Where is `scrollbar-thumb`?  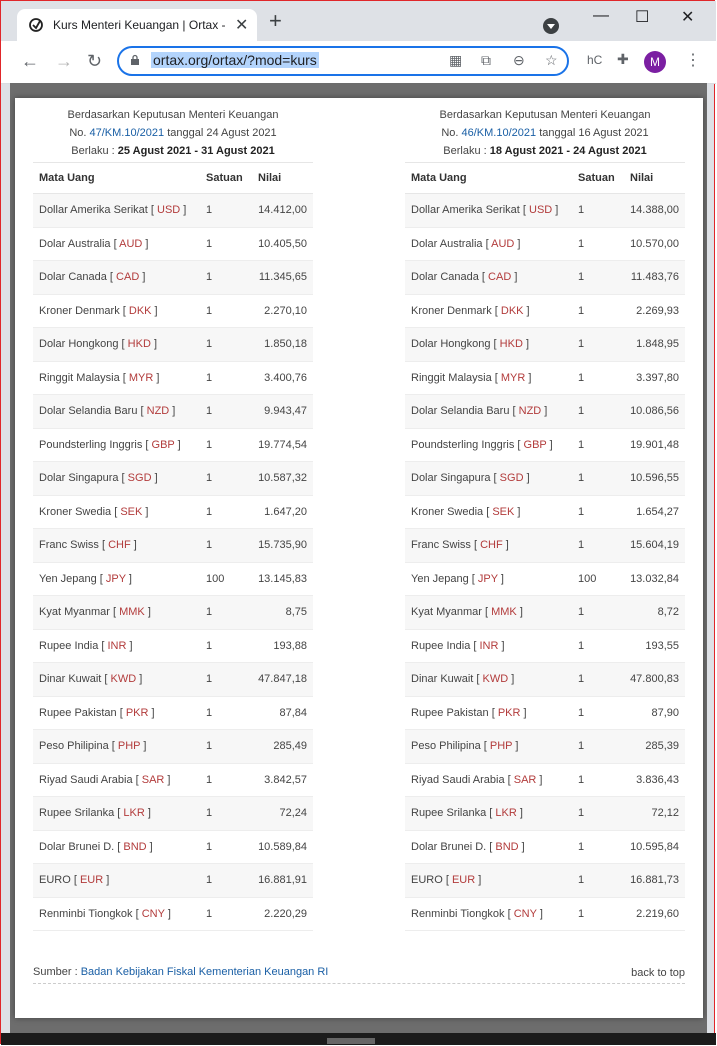
scrollbar-thumb is located at coordinates (351, 1041).